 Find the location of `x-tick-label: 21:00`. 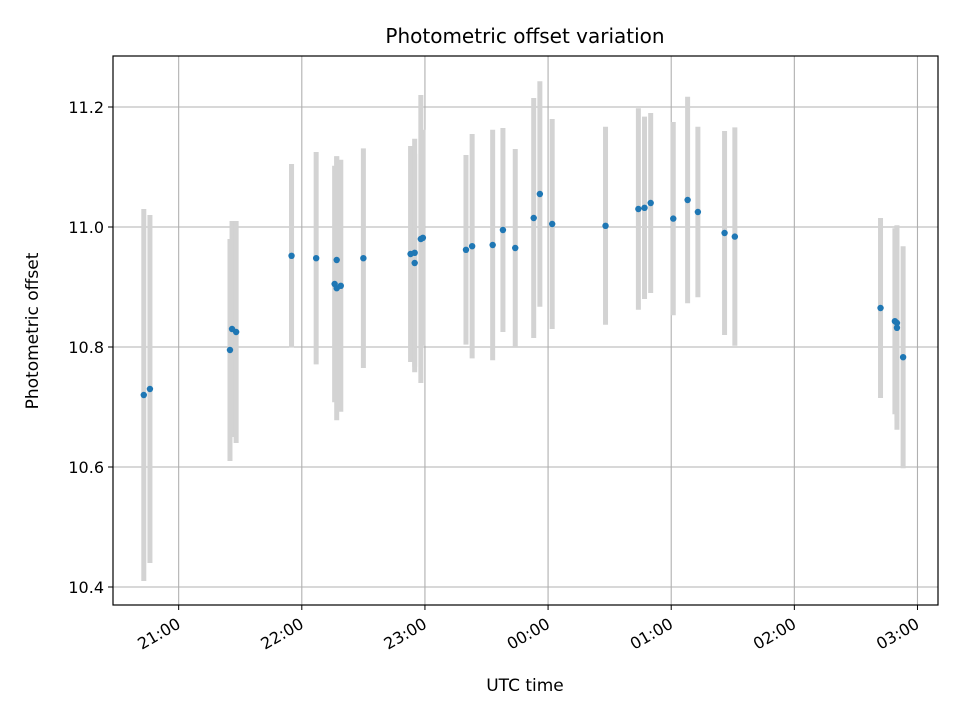

x-tick-label: 21:00 is located at coordinates (158, 634).